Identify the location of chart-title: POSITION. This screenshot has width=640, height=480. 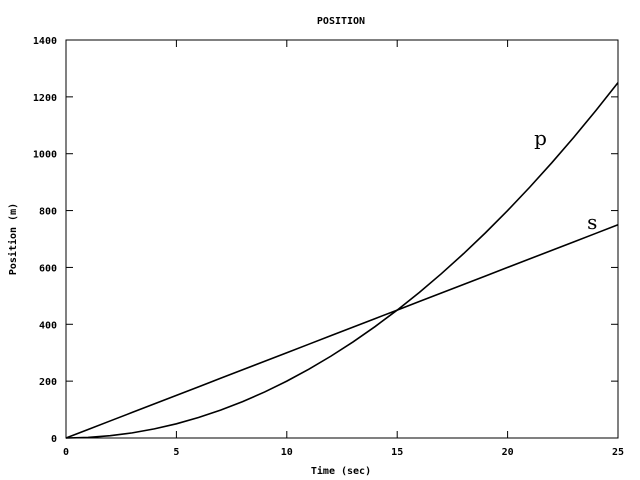
(341, 21).